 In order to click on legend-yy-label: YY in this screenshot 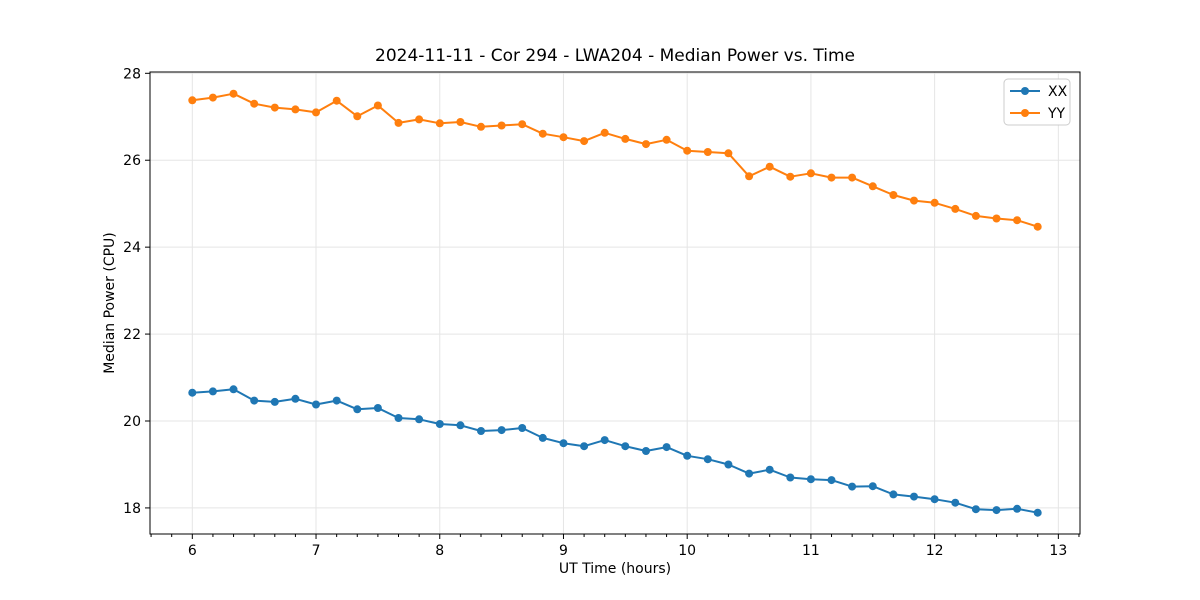, I will do `click(1056, 114)`.